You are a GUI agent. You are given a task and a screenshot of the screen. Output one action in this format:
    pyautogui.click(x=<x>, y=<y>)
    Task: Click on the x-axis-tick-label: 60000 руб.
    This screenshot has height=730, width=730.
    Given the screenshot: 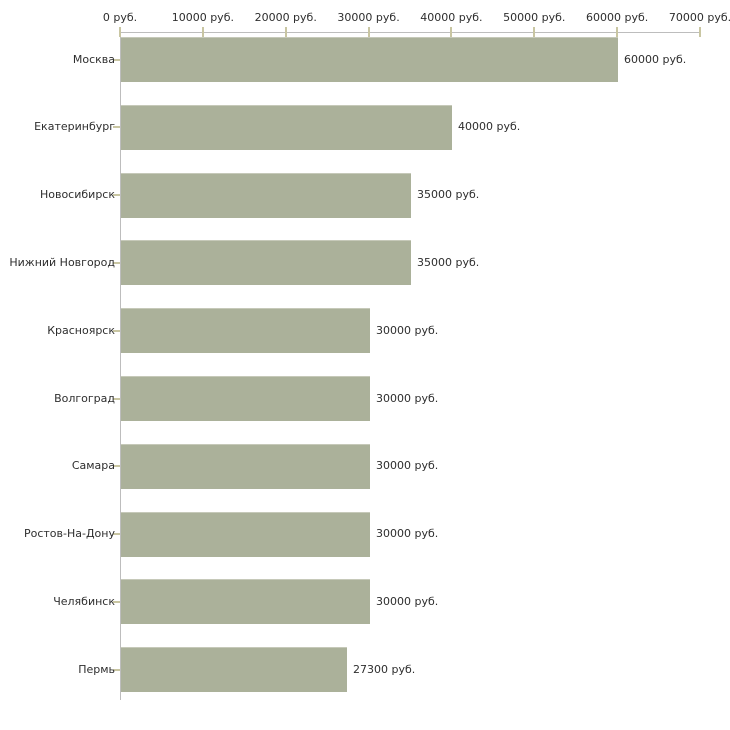 What is the action you would take?
    pyautogui.click(x=617, y=17)
    